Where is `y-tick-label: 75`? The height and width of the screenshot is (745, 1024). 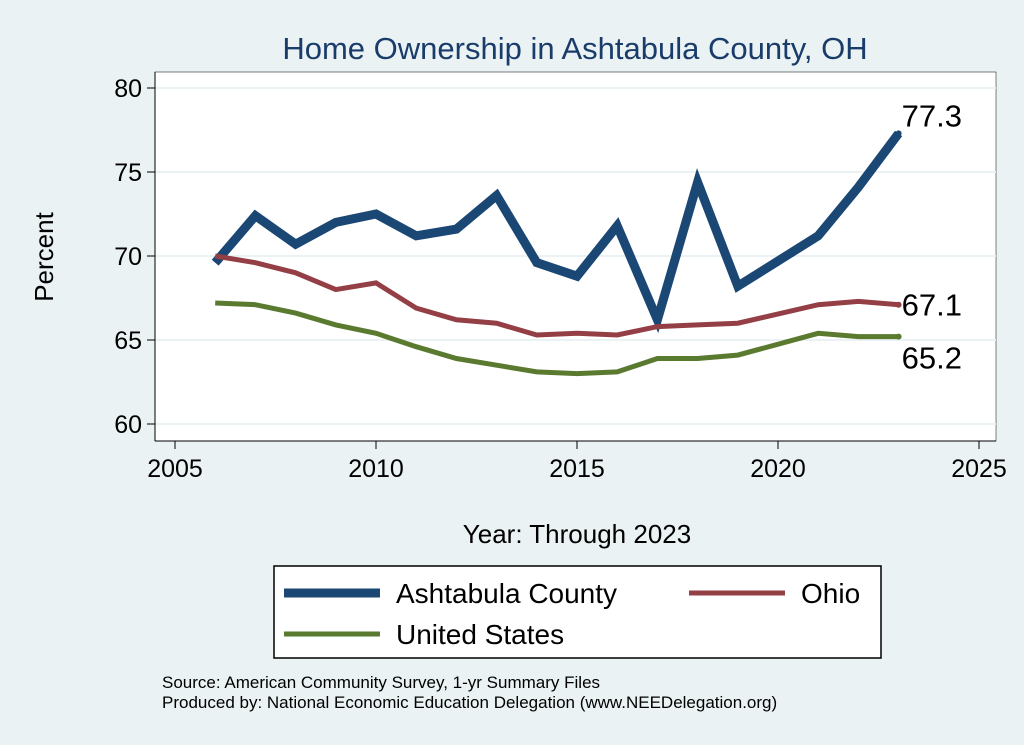
y-tick-label: 75 is located at coordinates (128, 173).